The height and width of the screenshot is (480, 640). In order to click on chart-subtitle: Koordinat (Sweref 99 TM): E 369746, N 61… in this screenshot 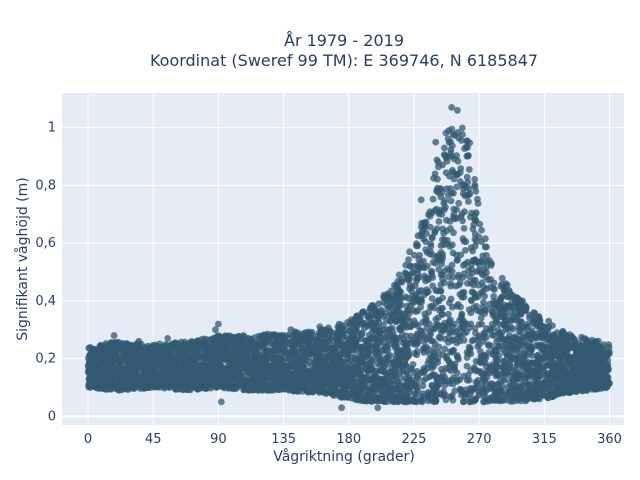, I will do `click(344, 60)`.